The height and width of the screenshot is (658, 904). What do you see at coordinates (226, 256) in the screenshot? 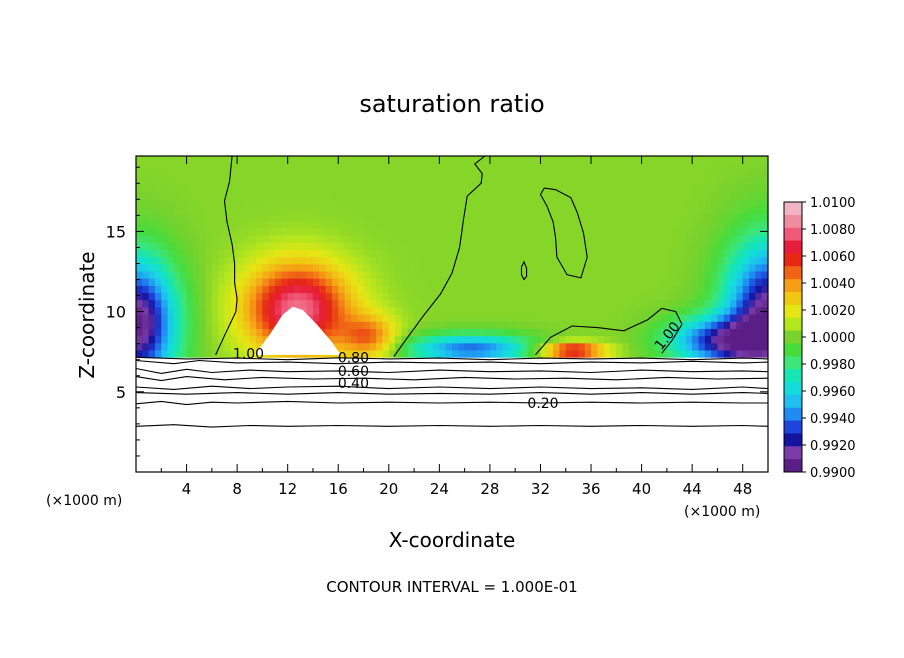
I see `contour-line` at bounding box center [226, 256].